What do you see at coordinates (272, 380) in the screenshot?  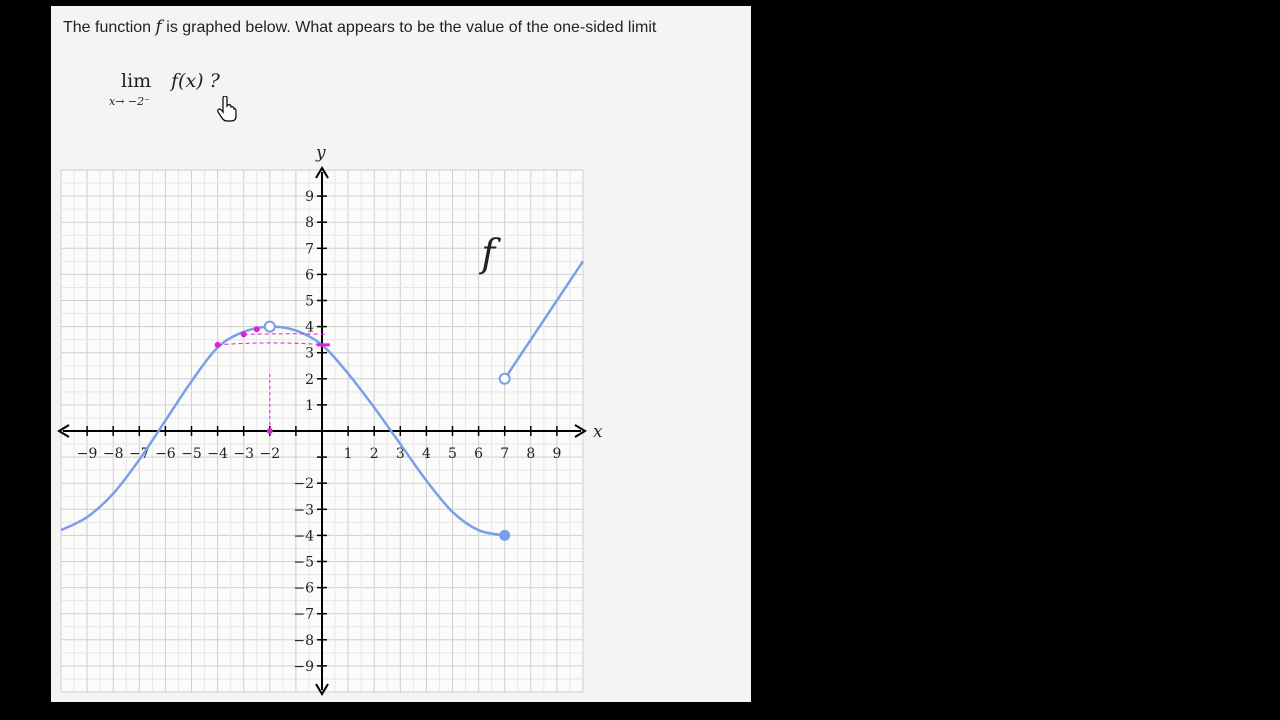 I see `graph-annotations` at bounding box center [272, 380].